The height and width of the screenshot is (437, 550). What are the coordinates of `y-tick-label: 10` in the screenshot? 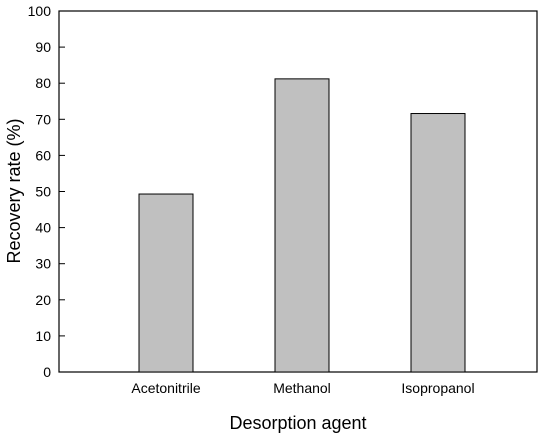 It's located at (43, 336).